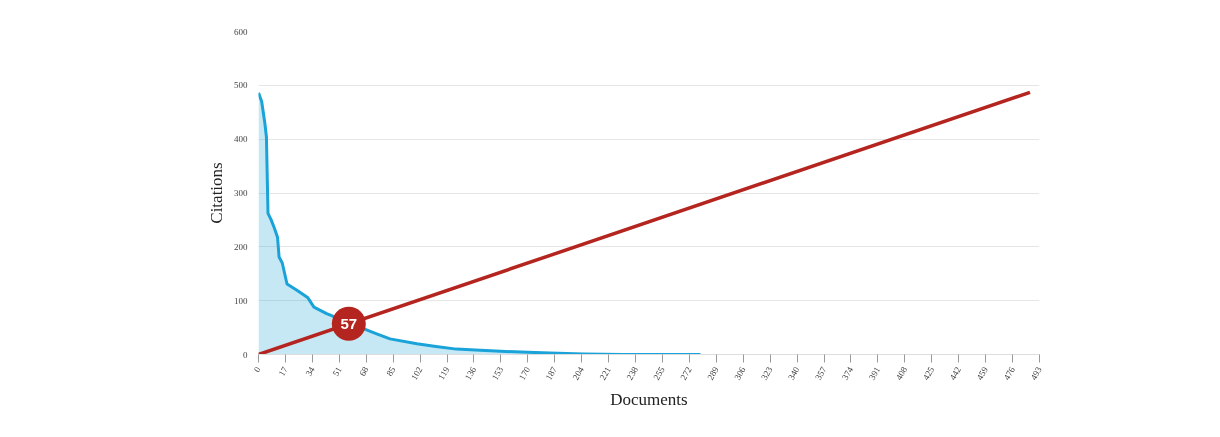  Describe the element at coordinates (241, 246) in the screenshot. I see `y-tick-label: 200` at that location.